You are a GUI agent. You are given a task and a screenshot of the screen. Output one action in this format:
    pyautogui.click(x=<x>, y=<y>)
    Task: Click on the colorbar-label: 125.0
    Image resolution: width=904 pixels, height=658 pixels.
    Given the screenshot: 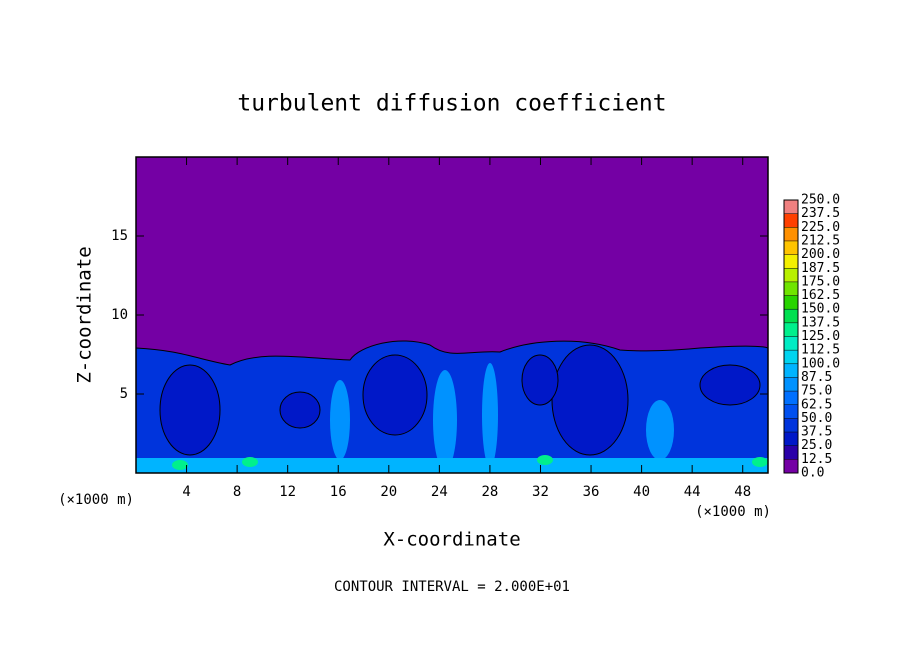 What is the action you would take?
    pyautogui.click(x=820, y=336)
    